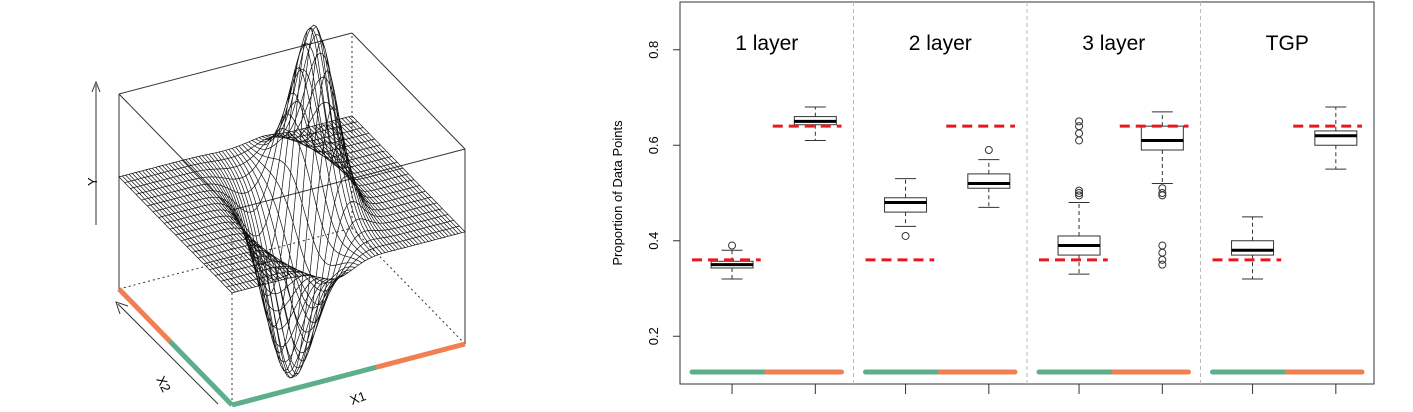 The height and width of the screenshot is (412, 1413). I want to click on box-edge-hidden, so click(408, 286).